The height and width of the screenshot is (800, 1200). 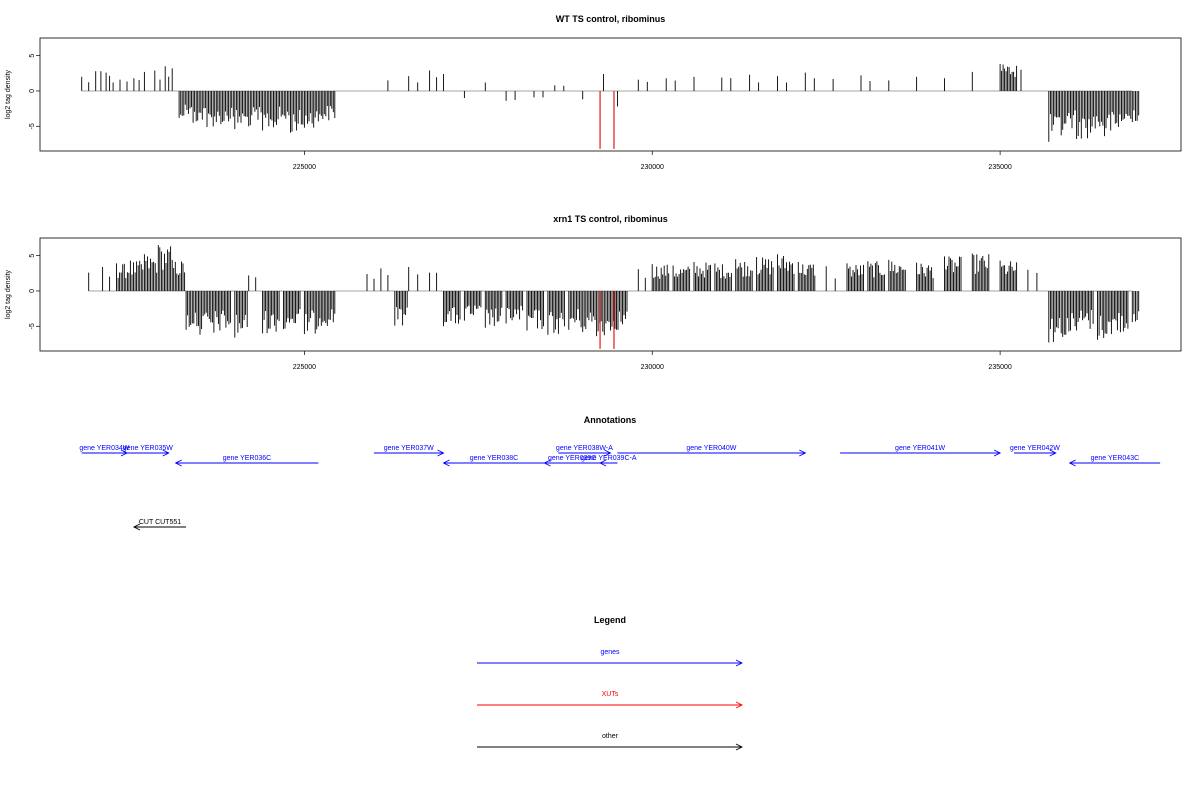 What do you see at coordinates (711, 448) in the screenshot?
I see `feature-label: gene YER040W` at bounding box center [711, 448].